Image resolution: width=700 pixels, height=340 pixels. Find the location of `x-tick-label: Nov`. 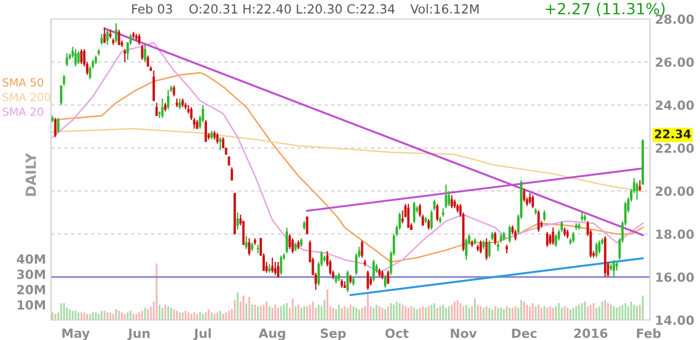

x-tick-label: Nov is located at coordinates (463, 333).